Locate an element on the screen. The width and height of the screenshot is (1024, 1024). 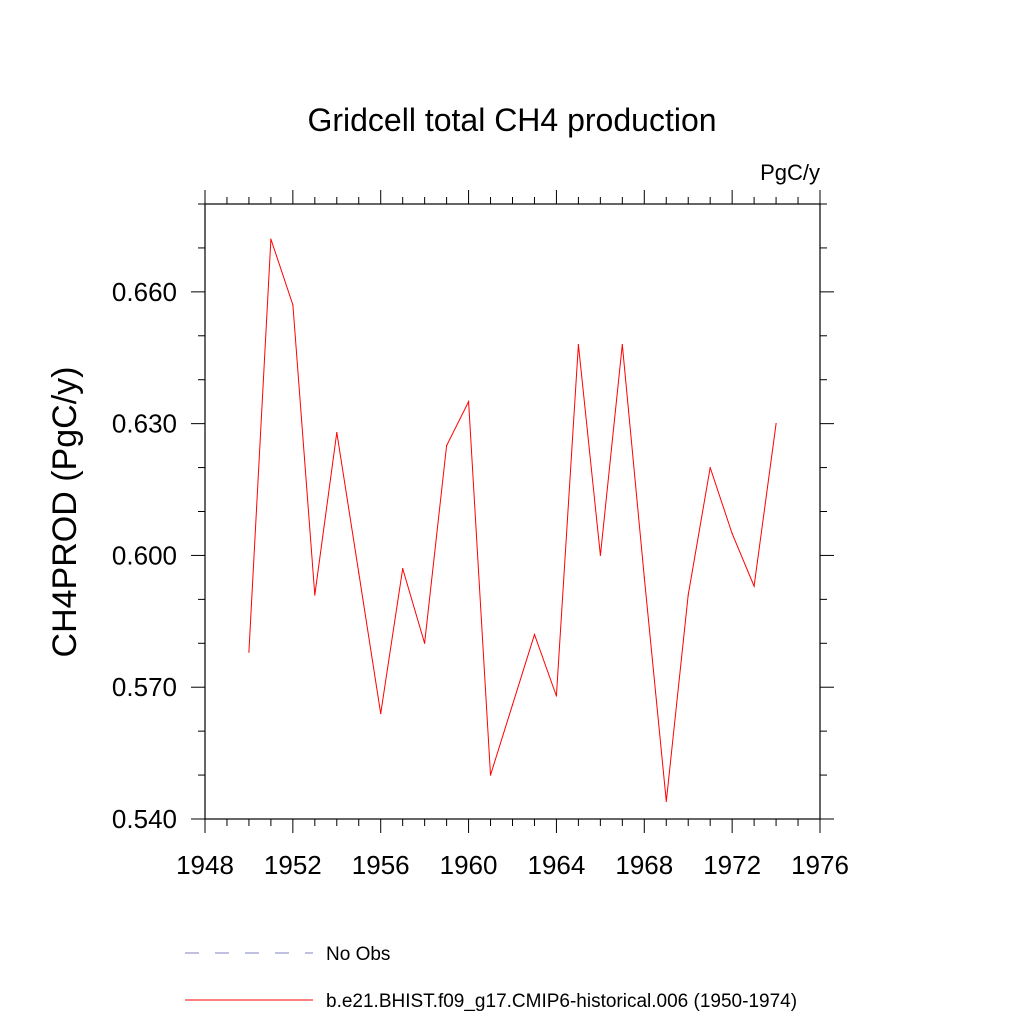
y-tick-label: 0.540 is located at coordinates (144, 819).